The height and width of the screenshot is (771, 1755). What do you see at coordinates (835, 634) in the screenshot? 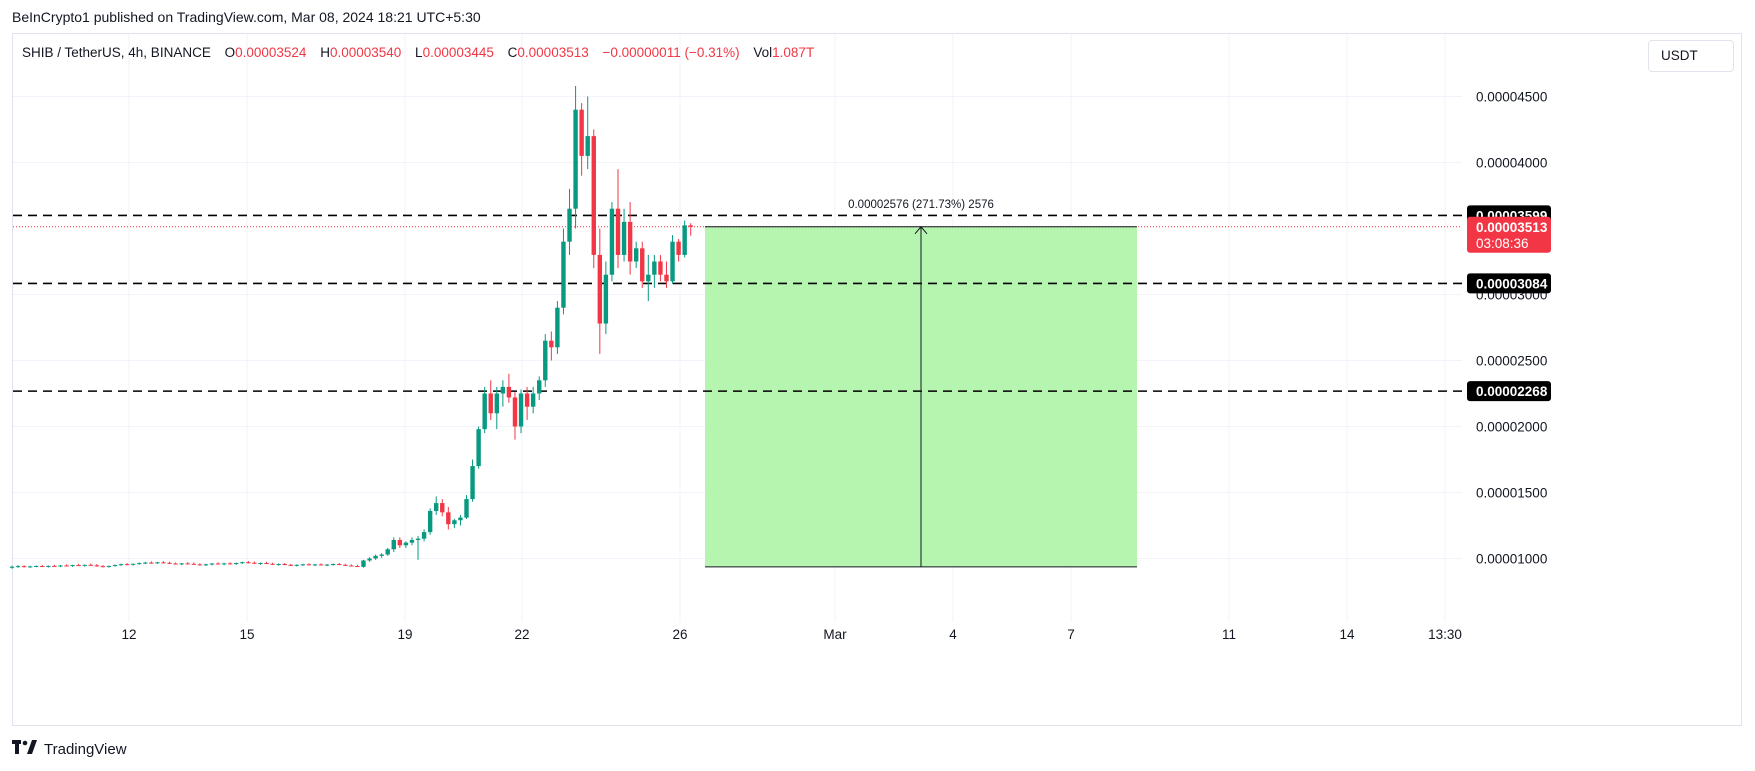
I see `time-tick-label: Mar` at bounding box center [835, 634].